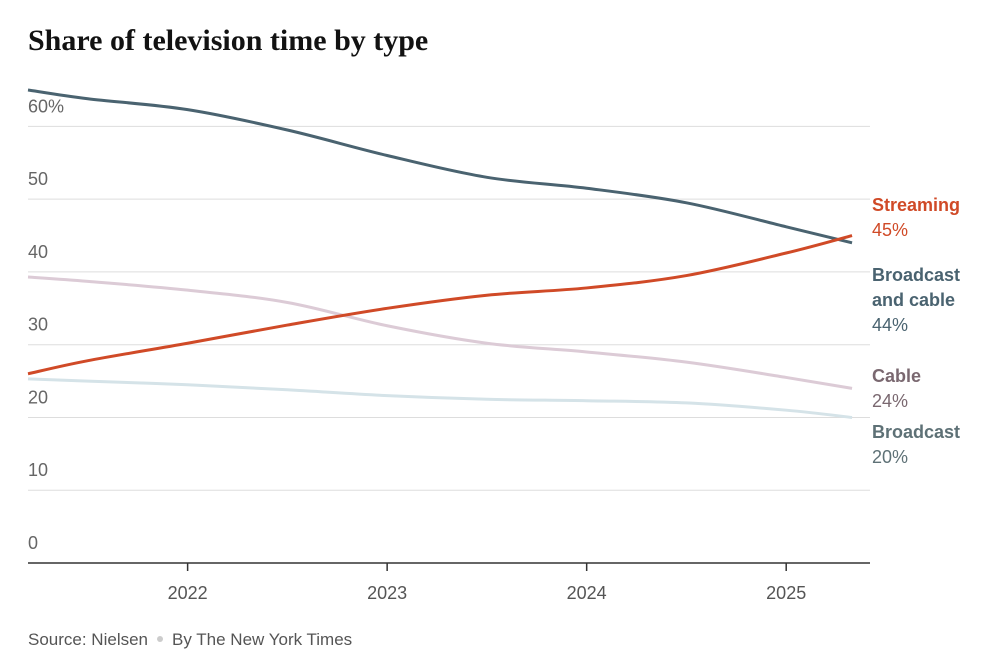  I want to click on y-tick-label: 50, so click(38, 179).